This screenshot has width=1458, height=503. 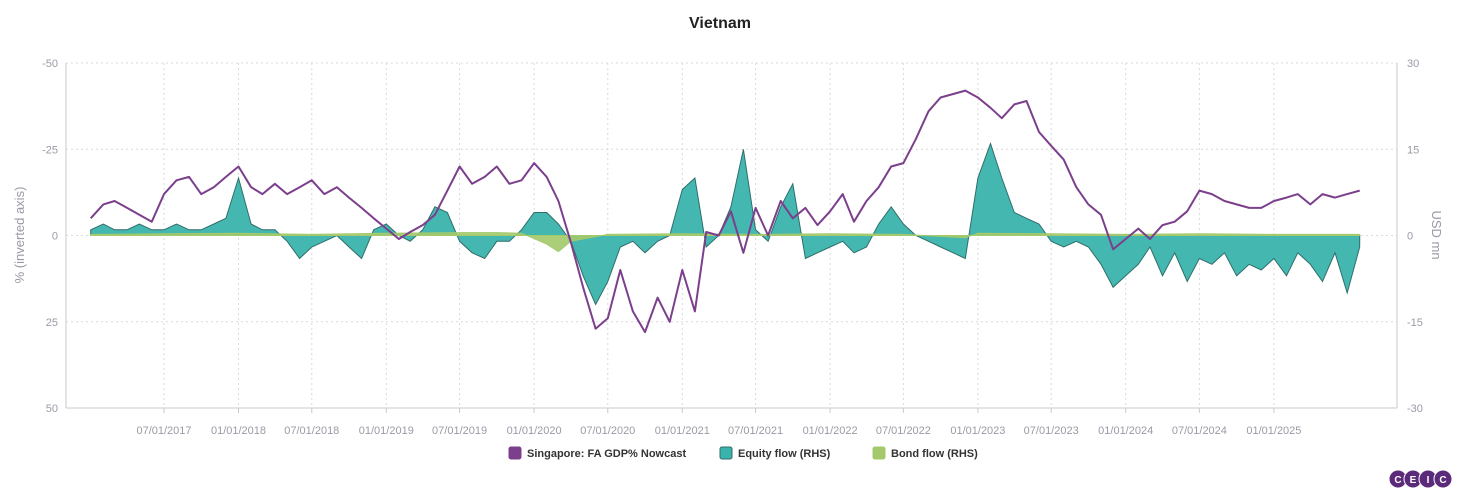 I want to click on logo-circle, so click(x=1443, y=479).